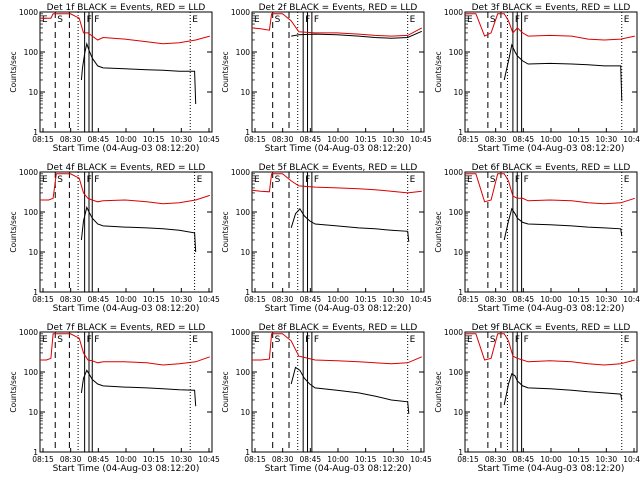  I want to click on panel-title: Det 2f BLACK = Events, RED = LLD, so click(338, 8).